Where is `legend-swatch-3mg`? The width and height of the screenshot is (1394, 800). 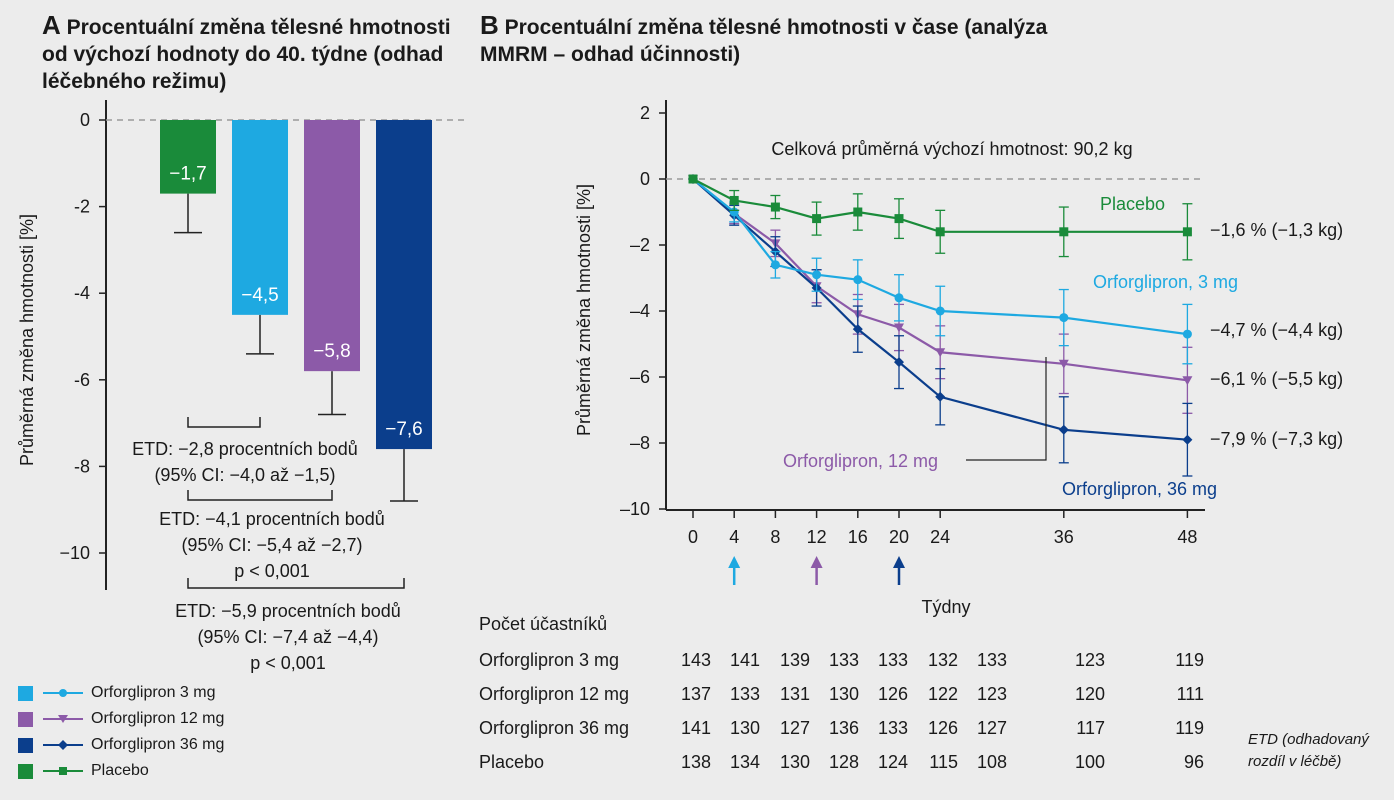 legend-swatch-3mg is located at coordinates (25, 693).